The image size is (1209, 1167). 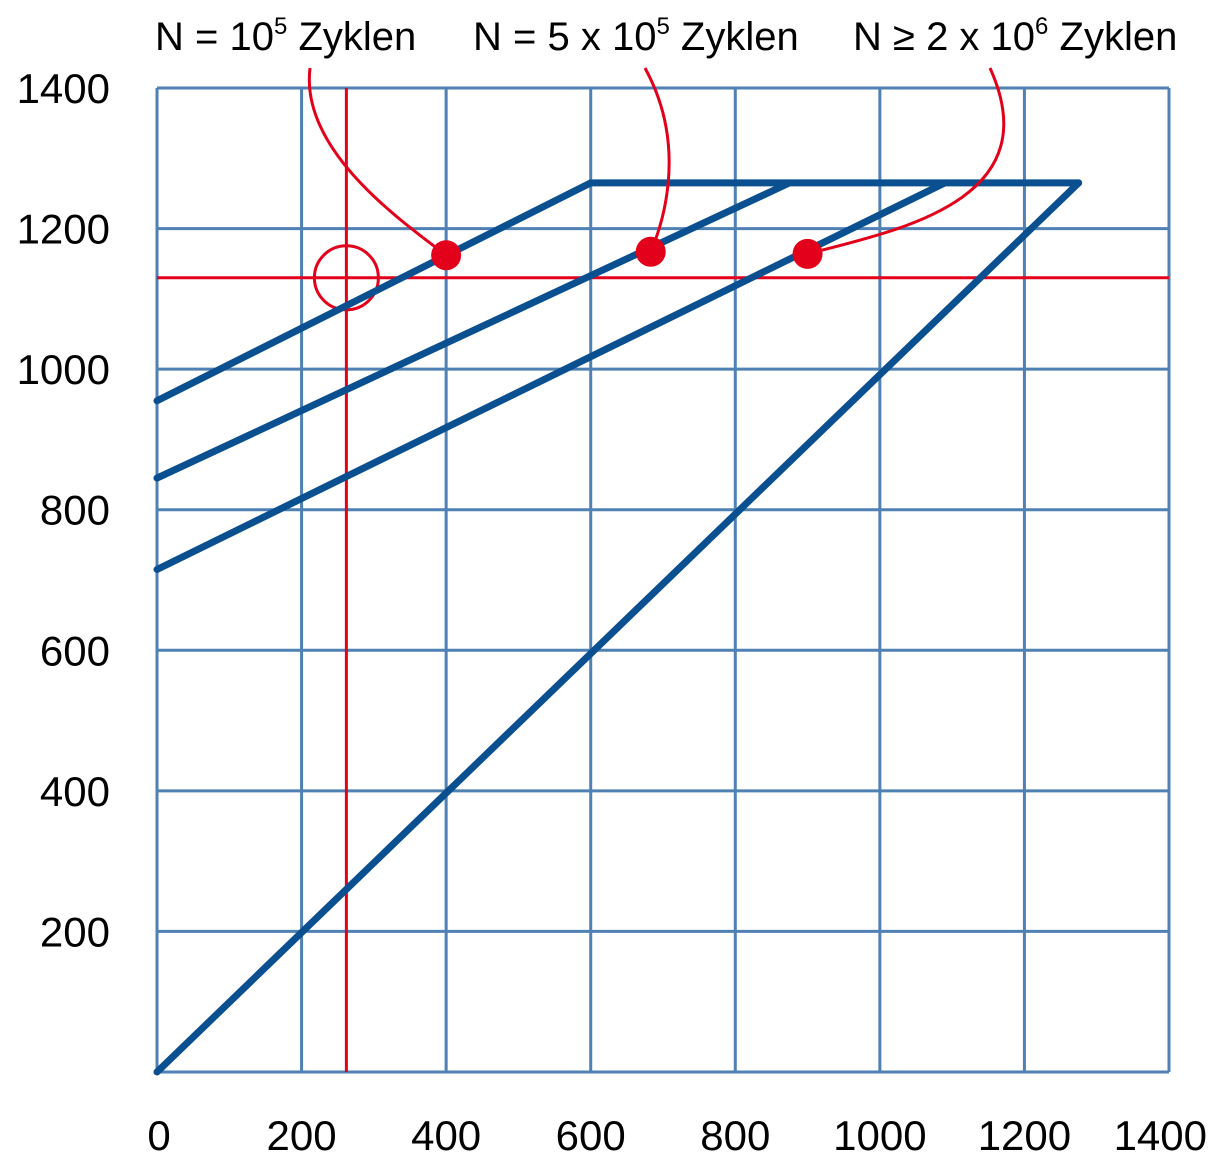 I want to click on y-tick-label: 400, so click(x=75, y=791).